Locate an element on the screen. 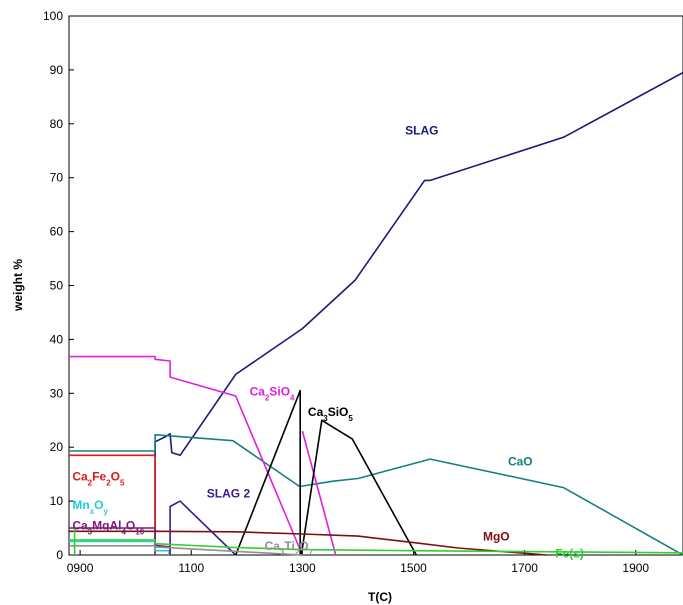  series-line-mnxoy is located at coordinates (119, 547).